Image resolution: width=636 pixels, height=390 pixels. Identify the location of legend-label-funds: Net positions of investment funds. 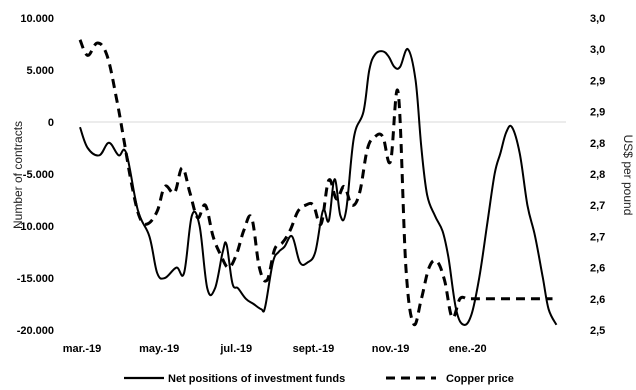
(256, 379).